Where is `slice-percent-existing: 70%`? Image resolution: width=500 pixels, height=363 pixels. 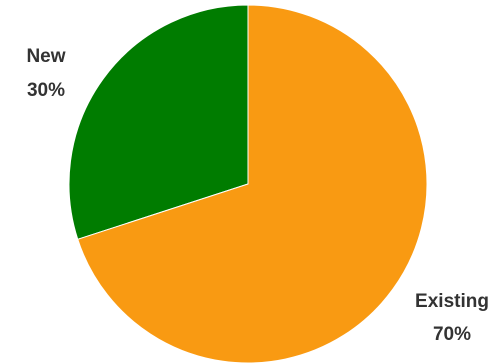 slice-percent-existing: 70% is located at coordinates (452, 334).